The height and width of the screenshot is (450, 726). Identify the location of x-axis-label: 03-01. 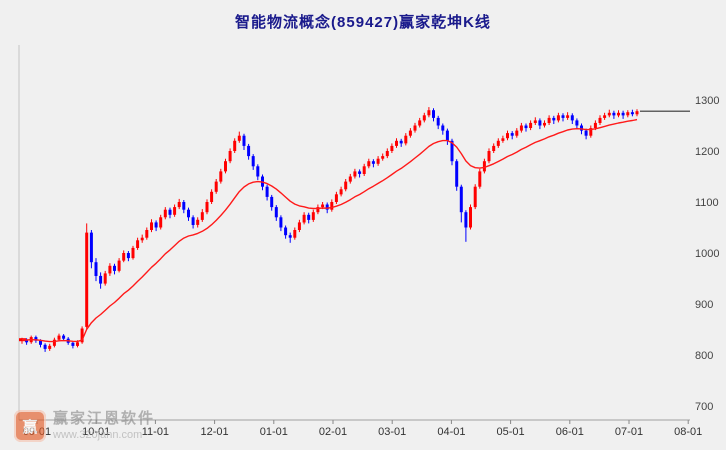
(392, 432).